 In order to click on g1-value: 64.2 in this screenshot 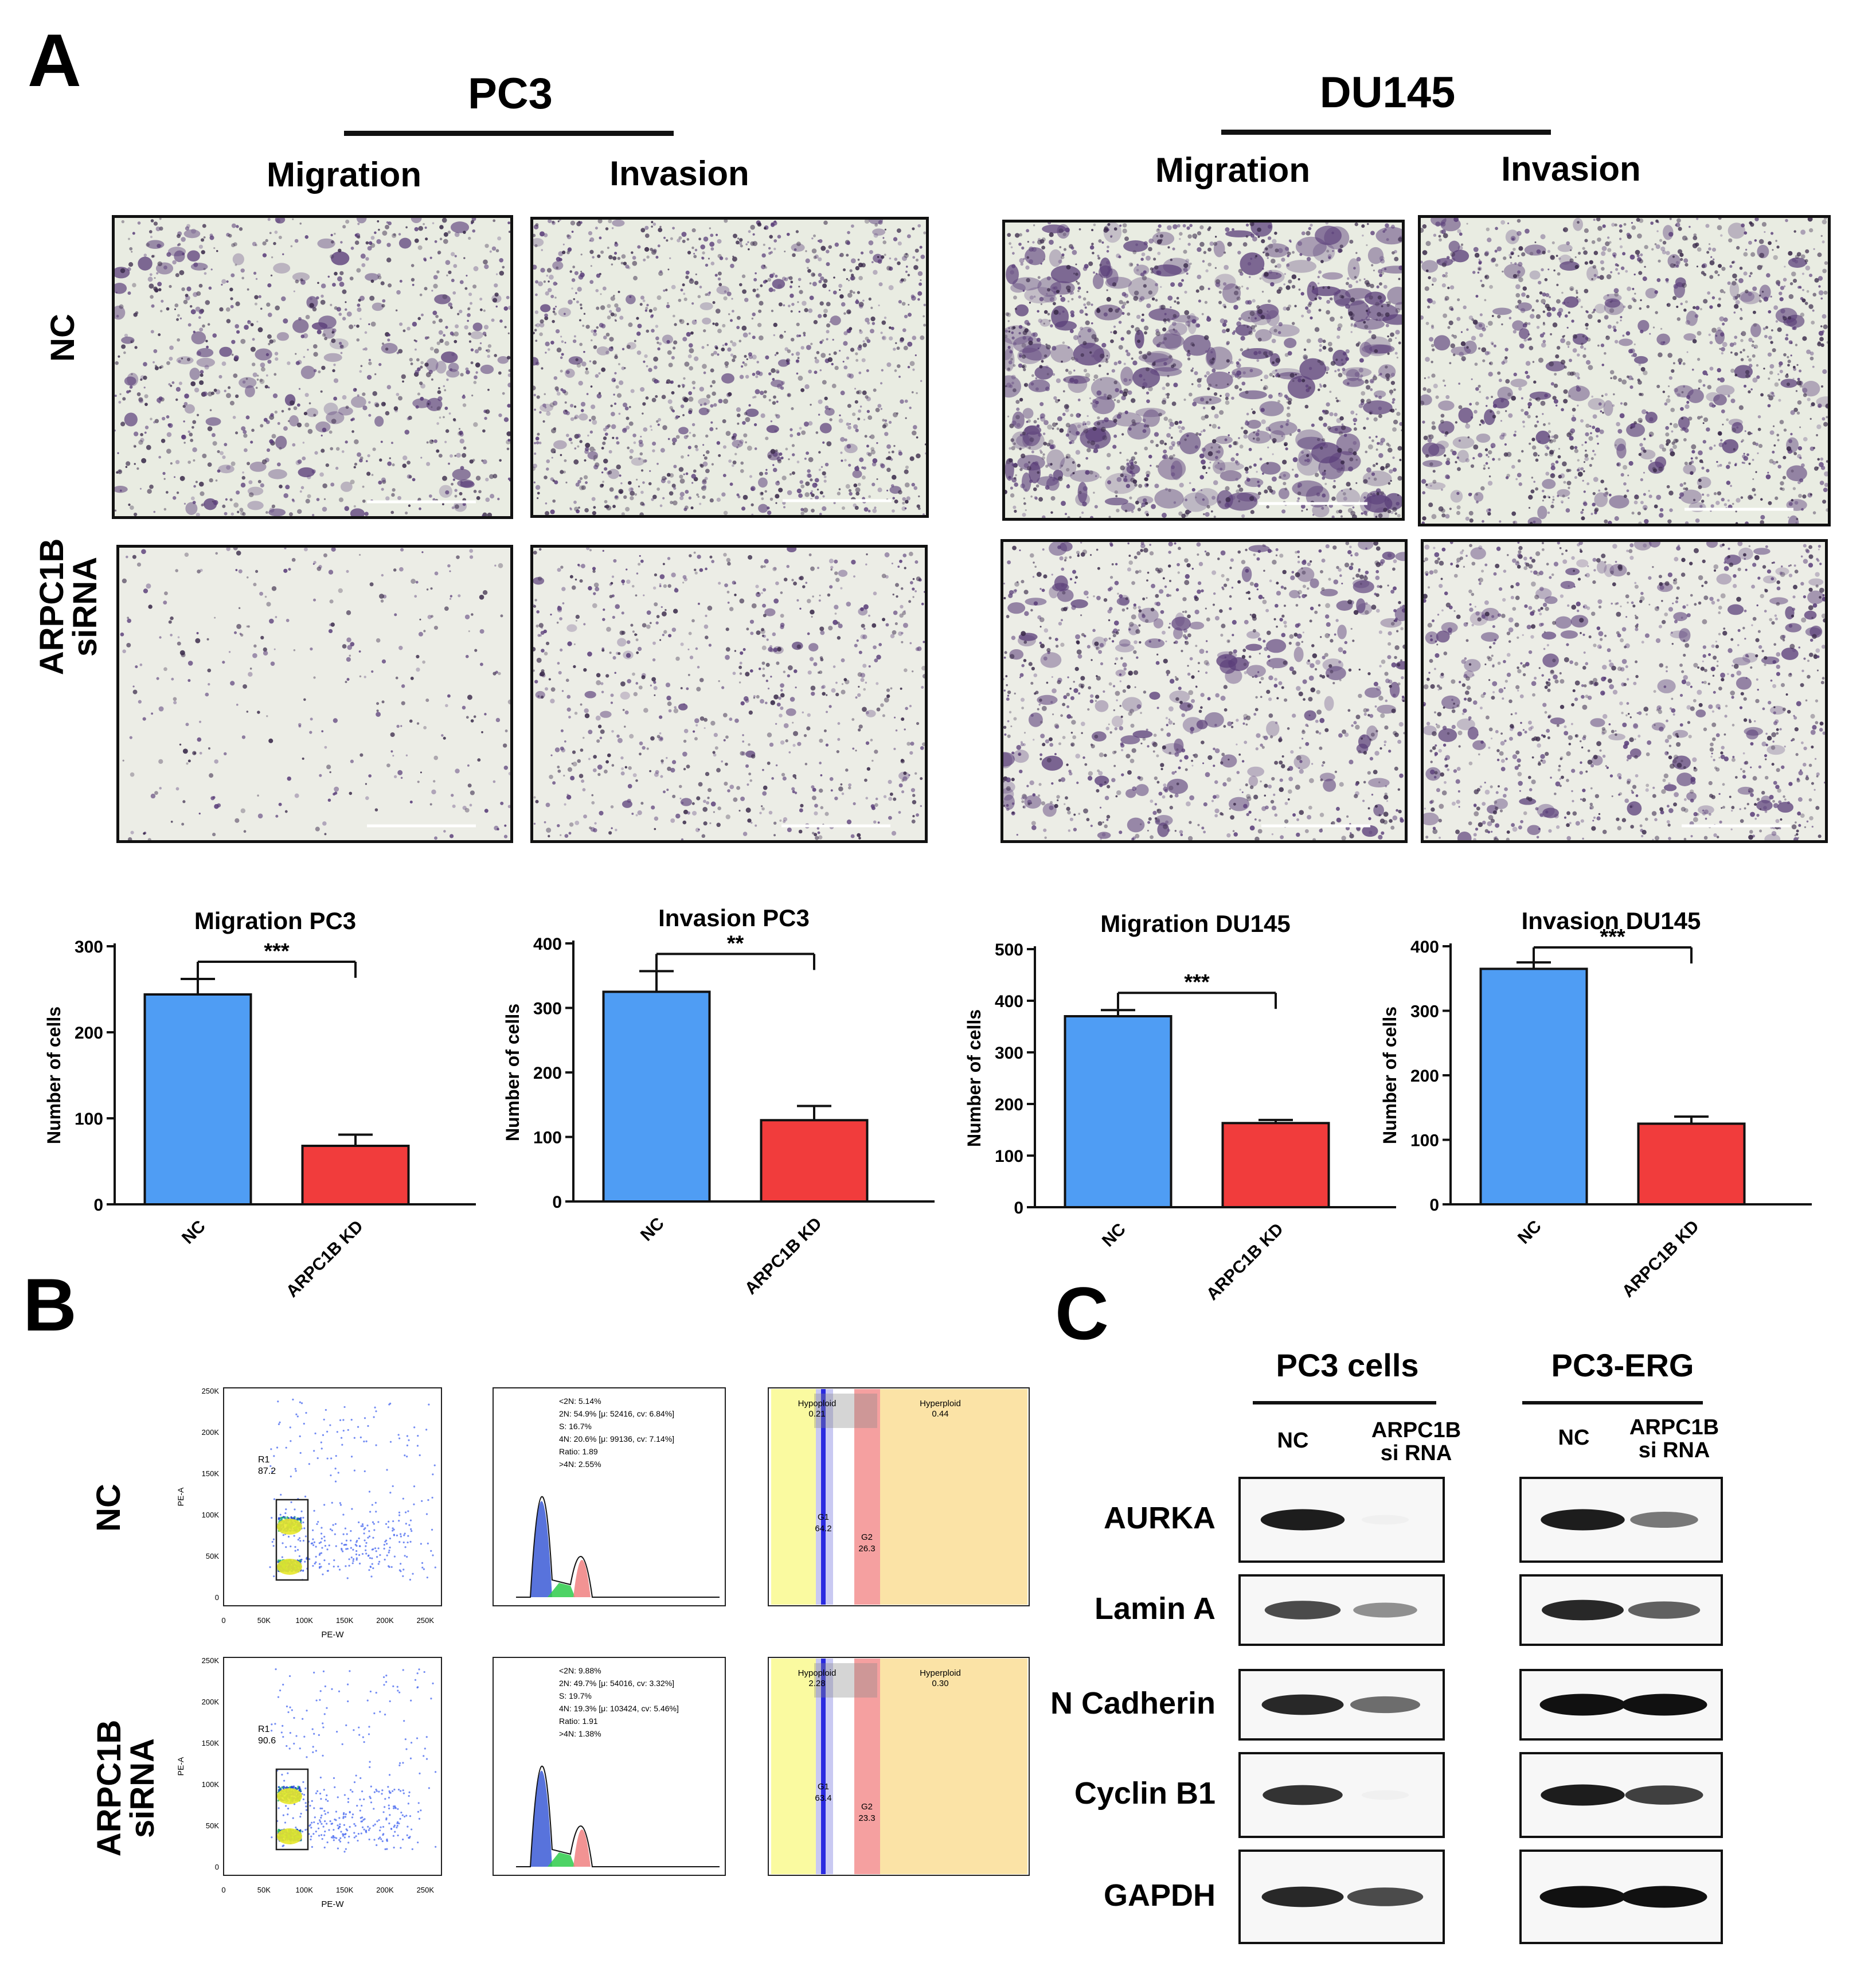, I will do `click(823, 1529)`.